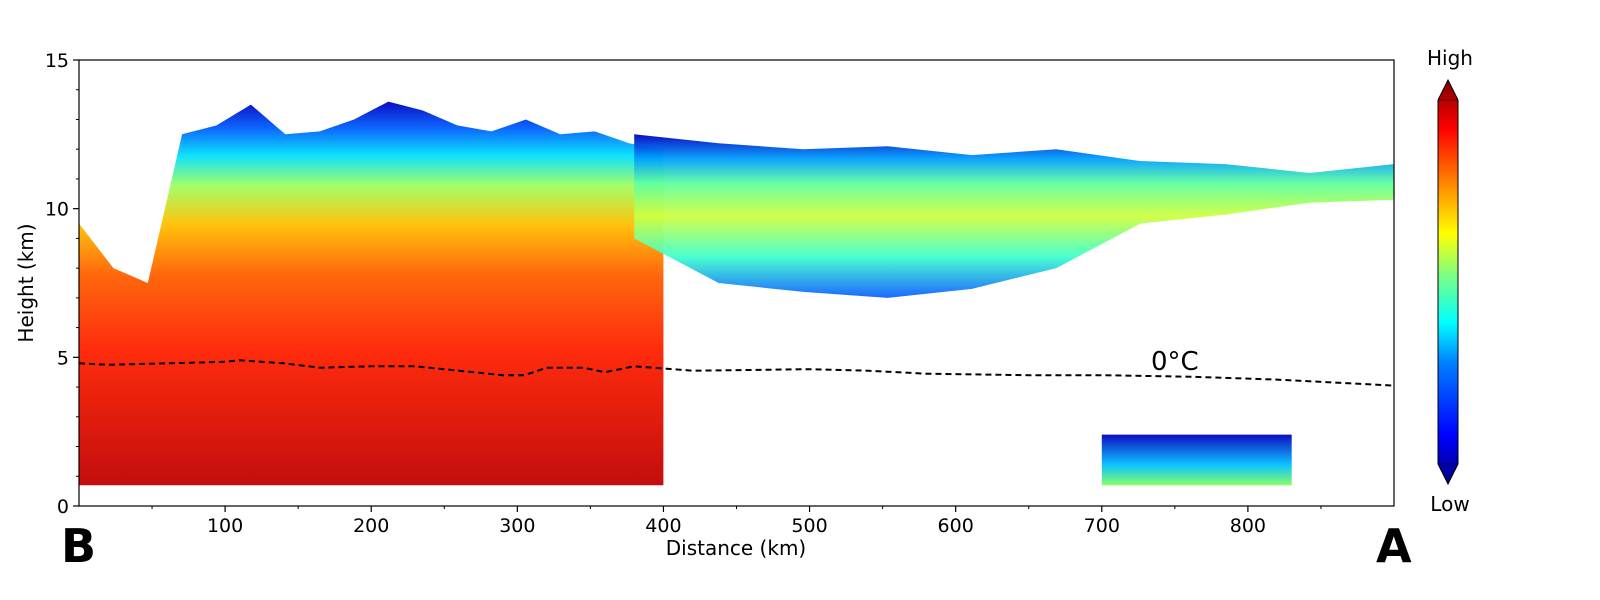 This screenshot has width=1600, height=600. I want to click on x-axis-label: Distance (km), so click(736, 548).